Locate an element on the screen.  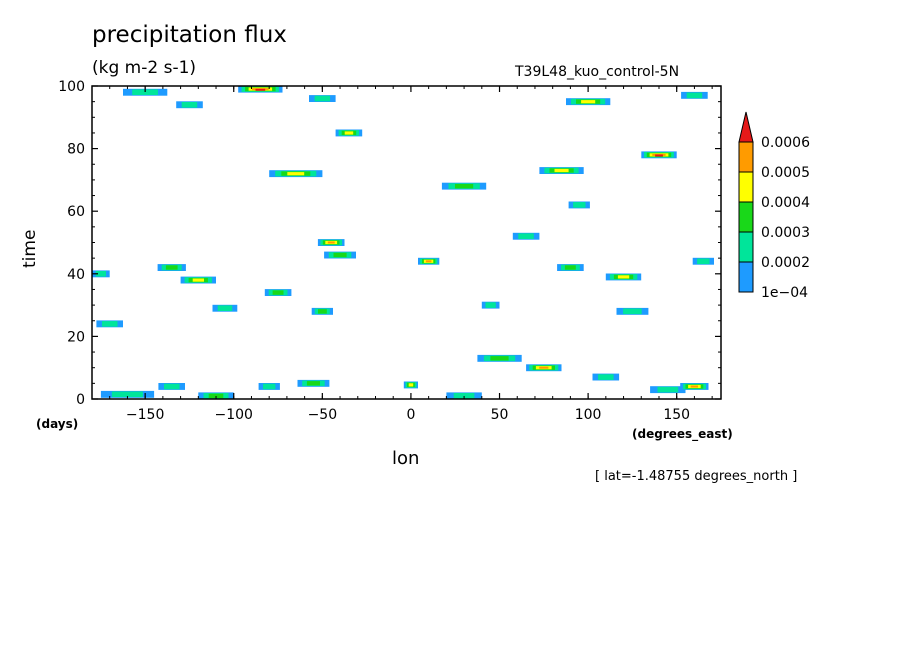
colorbar: 1e−04 0.0002 0.0003 0.0004 0.0005 0.0006 is located at coordinates (774, 206).